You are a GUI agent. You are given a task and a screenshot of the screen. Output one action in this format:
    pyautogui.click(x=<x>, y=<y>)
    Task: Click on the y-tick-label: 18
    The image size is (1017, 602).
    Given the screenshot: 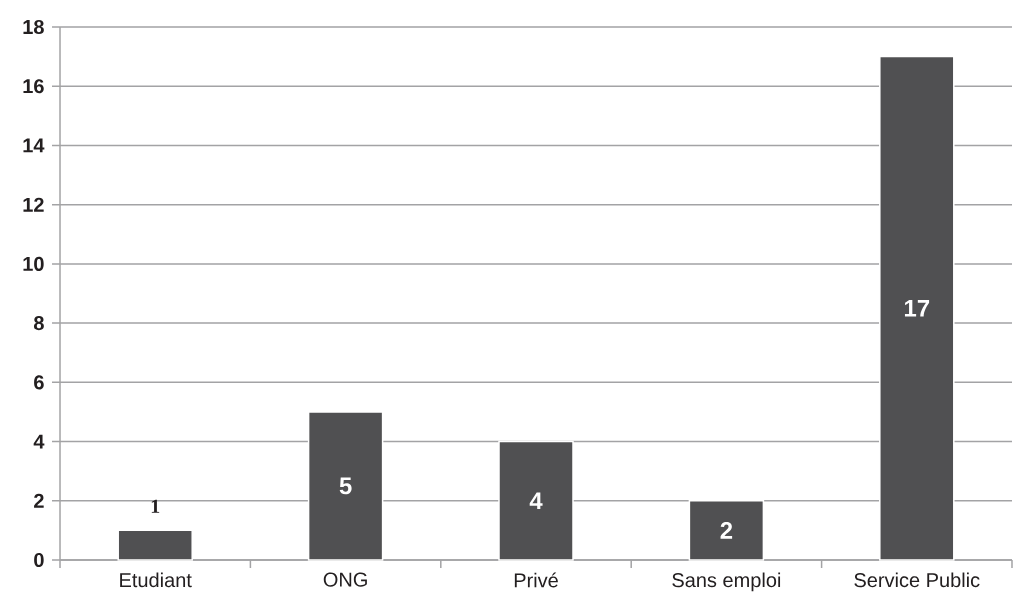 What is the action you would take?
    pyautogui.click(x=33, y=27)
    